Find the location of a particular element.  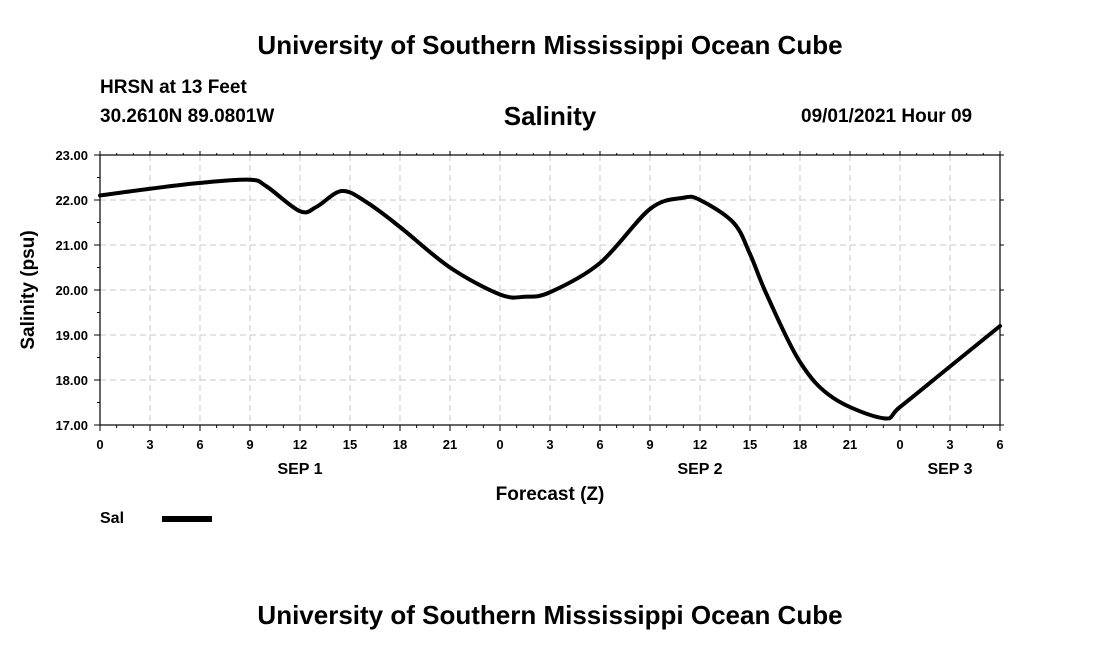

y-tick-label: 19.00 is located at coordinates (71, 335).